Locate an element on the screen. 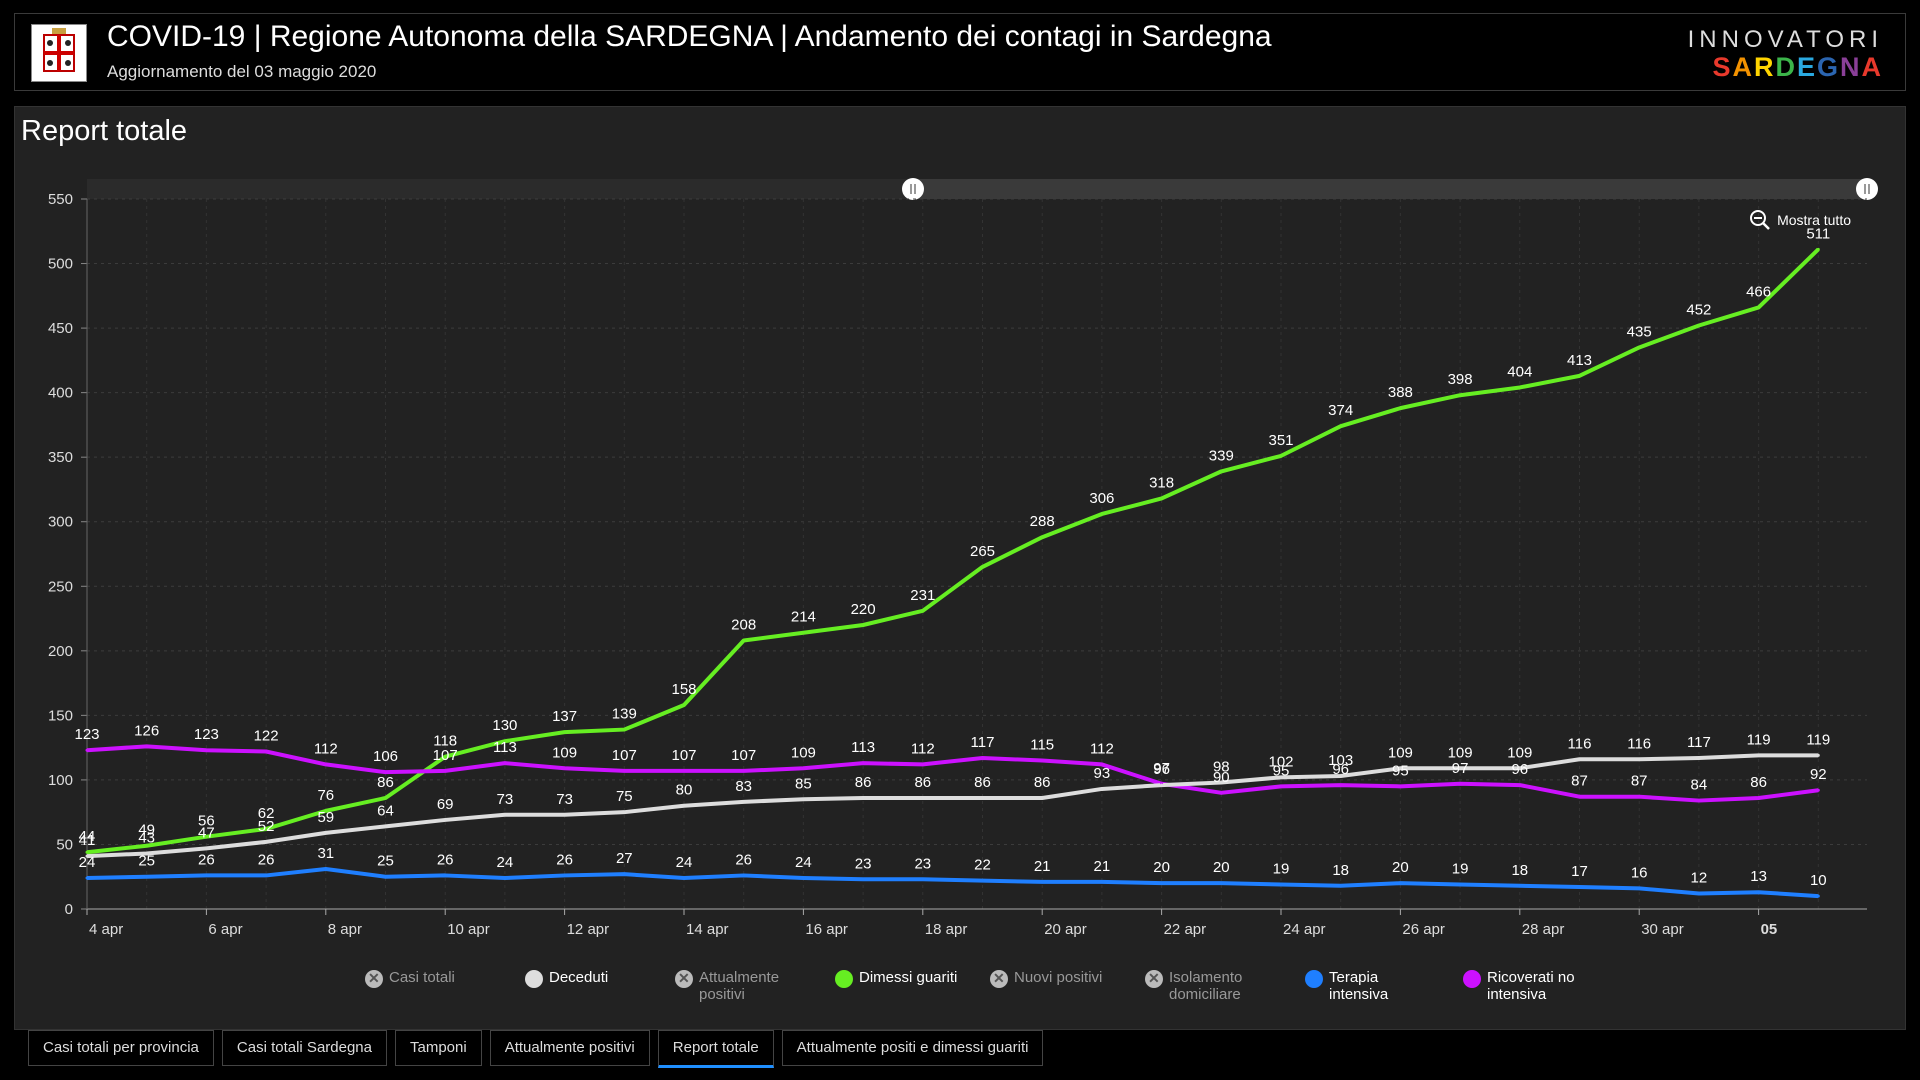 The height and width of the screenshot is (1080, 1920). data-label: 96 is located at coordinates (1161, 769).